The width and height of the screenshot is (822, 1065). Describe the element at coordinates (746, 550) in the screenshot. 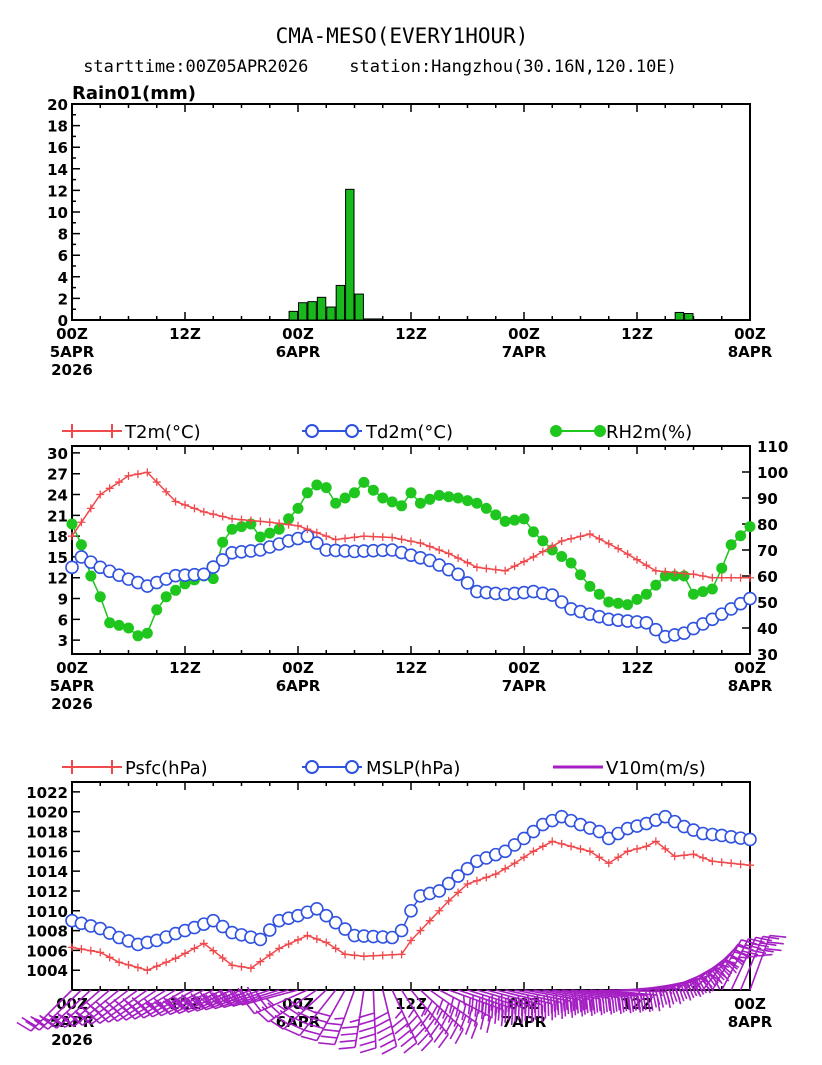

I see `rh-y-ticks` at that location.